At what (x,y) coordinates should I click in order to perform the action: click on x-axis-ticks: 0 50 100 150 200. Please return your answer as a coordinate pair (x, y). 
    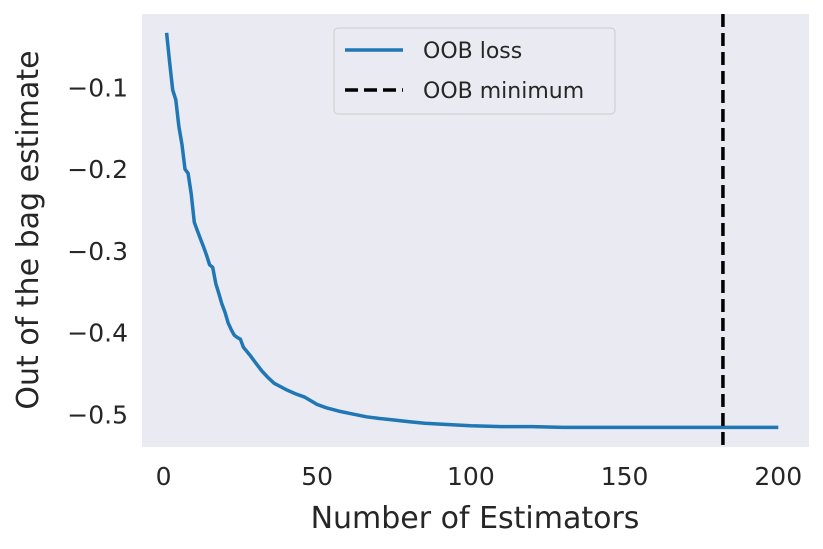
    Looking at the image, I should click on (479, 476).